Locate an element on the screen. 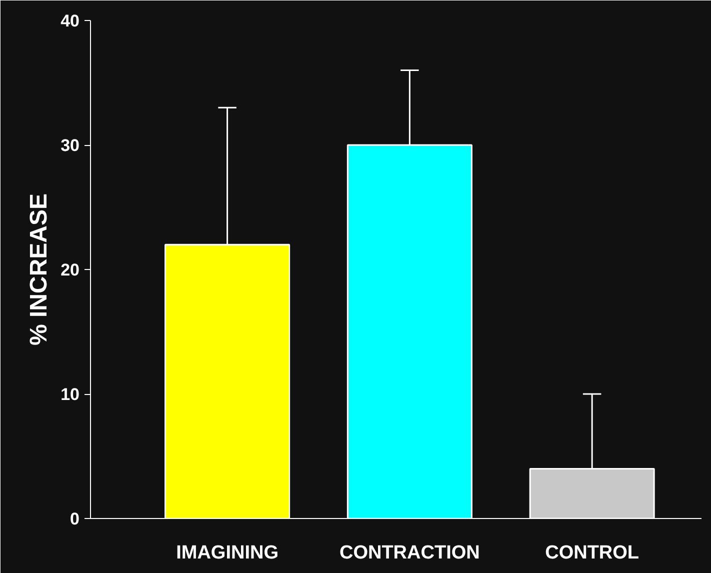 The width and height of the screenshot is (711, 573). x-tick-label: IMAGINING is located at coordinates (227, 553).